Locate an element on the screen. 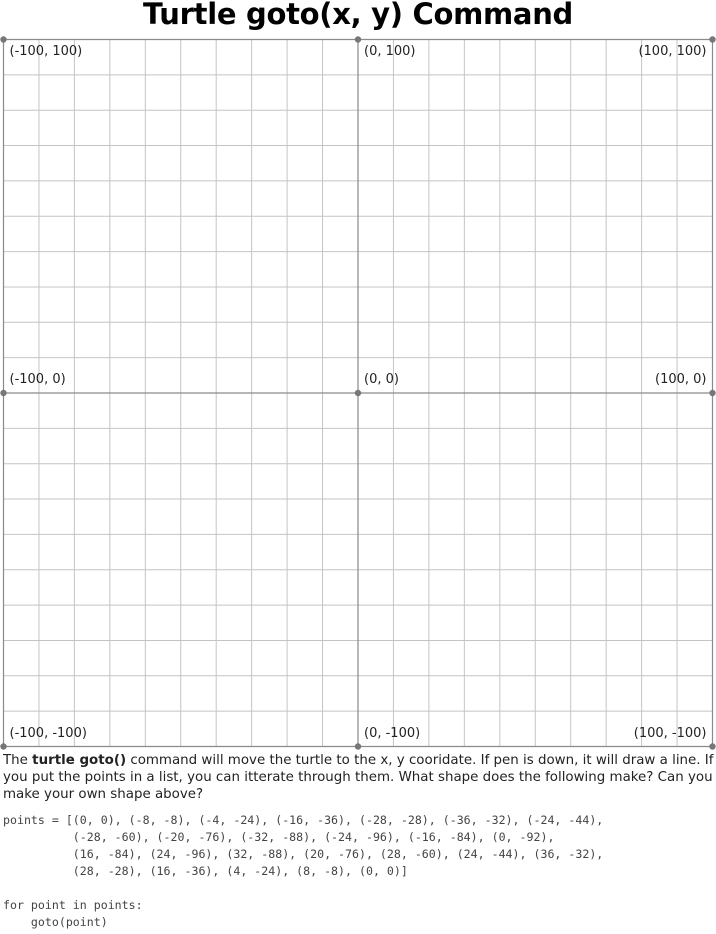  page-title: Turtle goto(x, y) Command is located at coordinates (358, 15).